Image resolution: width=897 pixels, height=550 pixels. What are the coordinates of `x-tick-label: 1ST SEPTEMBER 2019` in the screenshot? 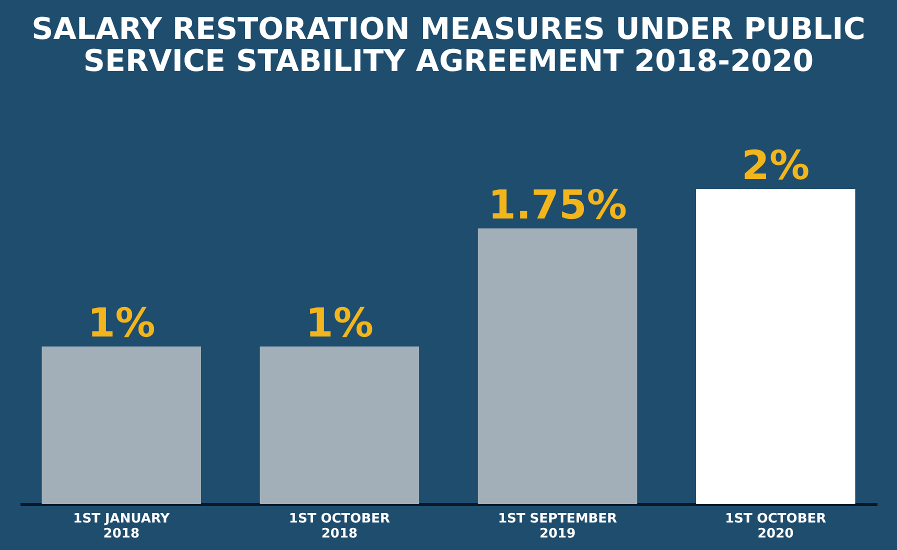 It's located at (558, 527).